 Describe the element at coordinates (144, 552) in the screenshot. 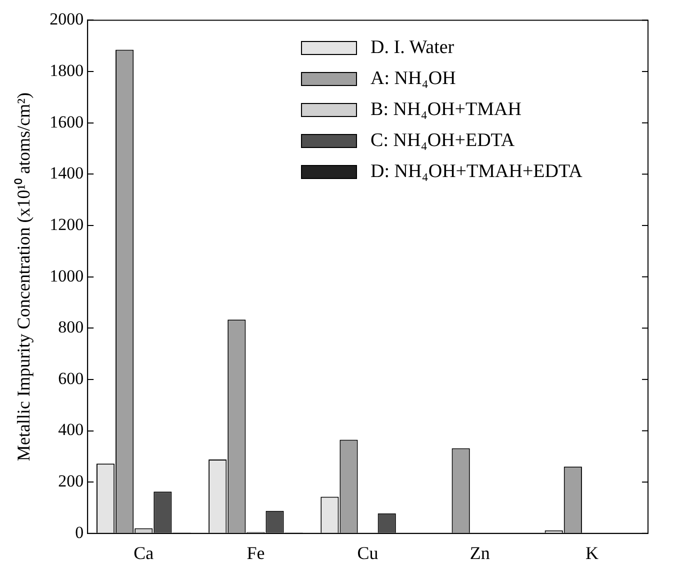

I see `x-tick-label: Ca` at that location.